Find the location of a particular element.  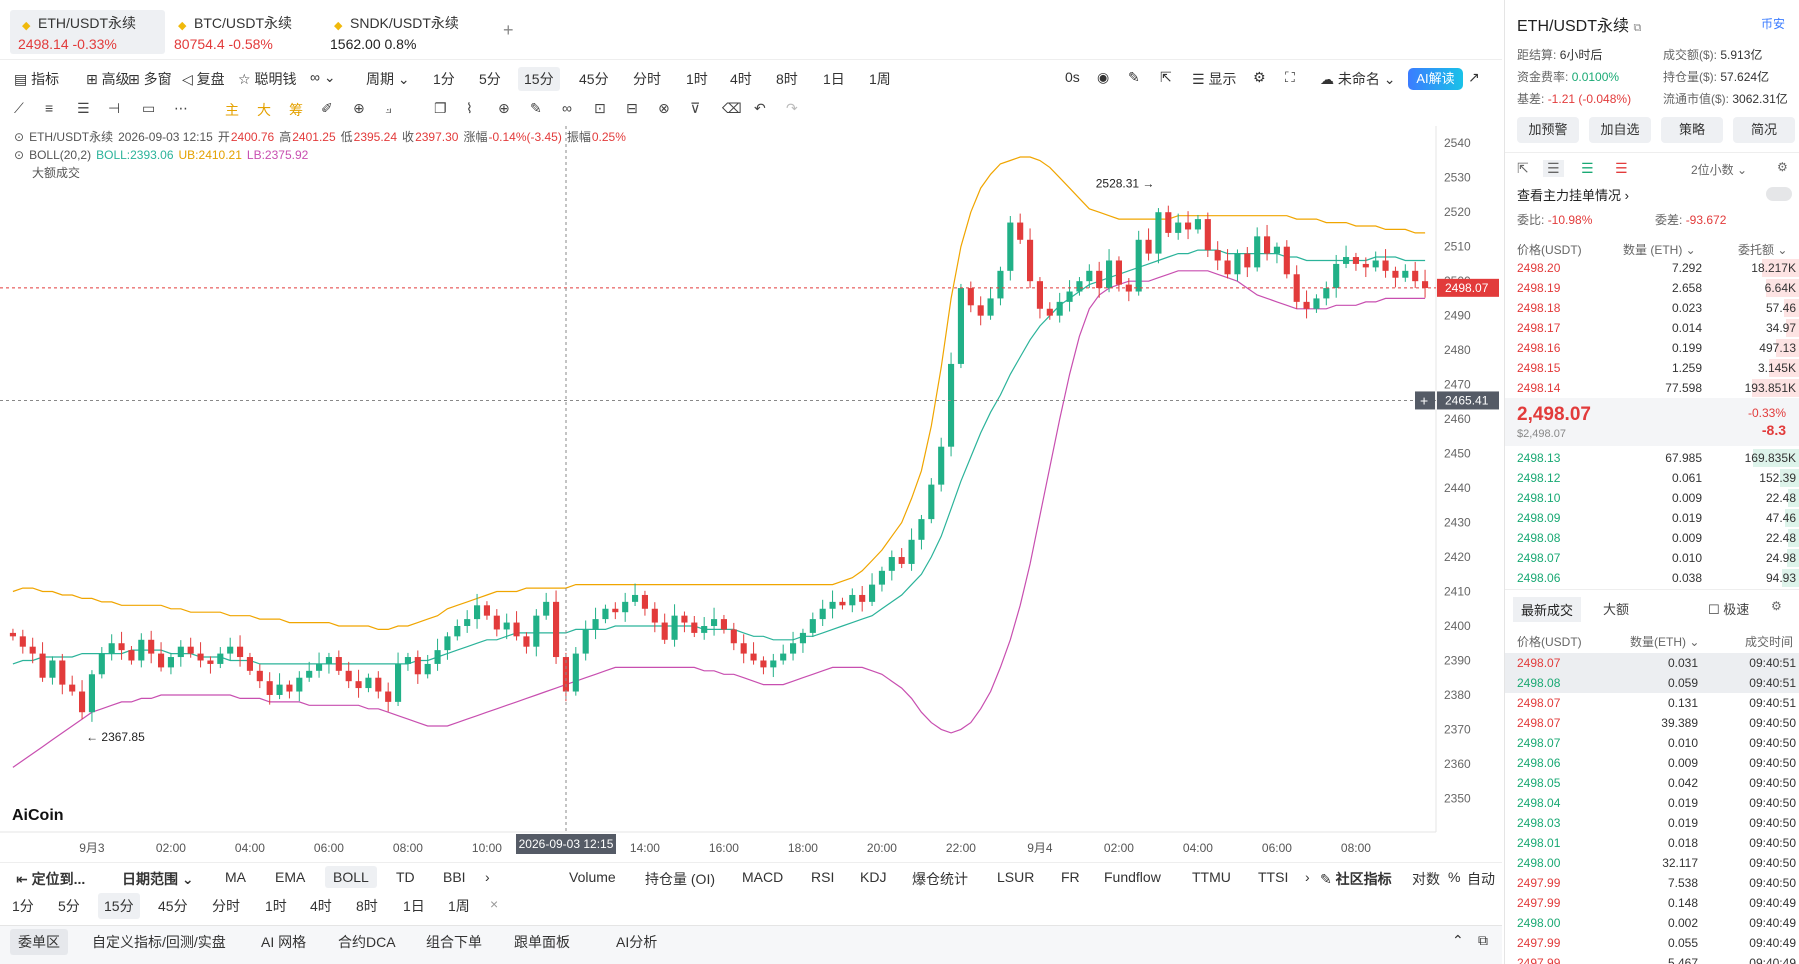

decimals-dropdown: 2位小数 ⌄ is located at coordinates (1719, 170).